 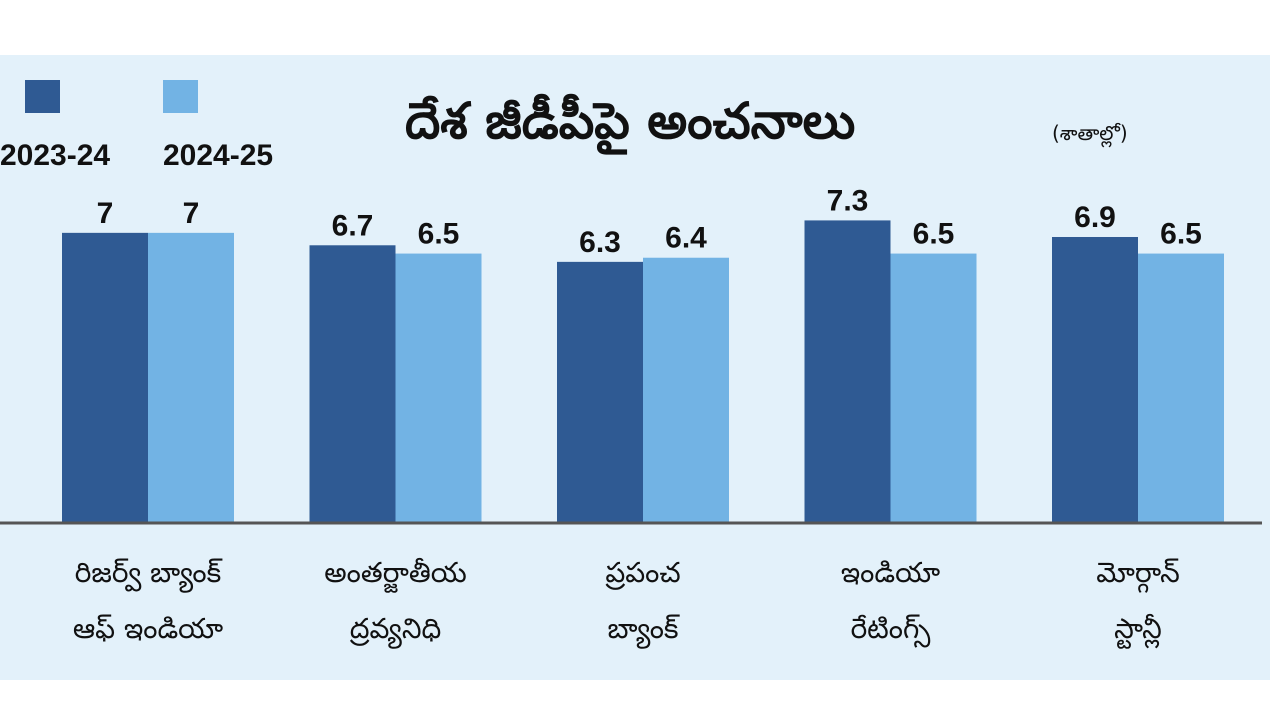 I want to click on x-tick-label: మోర్గాన్ స్టాన్లీ, so click(x=1138, y=600).